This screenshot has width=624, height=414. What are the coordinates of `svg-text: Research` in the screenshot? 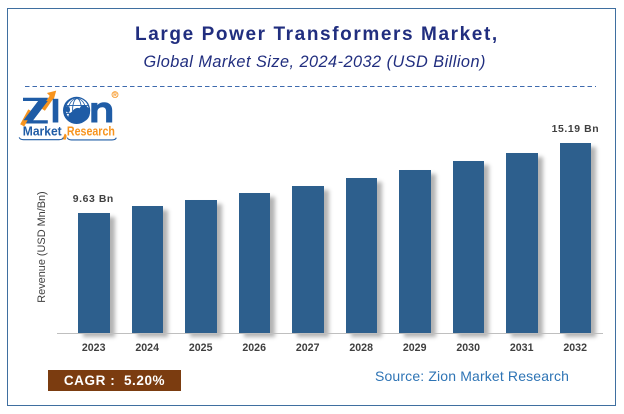 It's located at (91, 132).